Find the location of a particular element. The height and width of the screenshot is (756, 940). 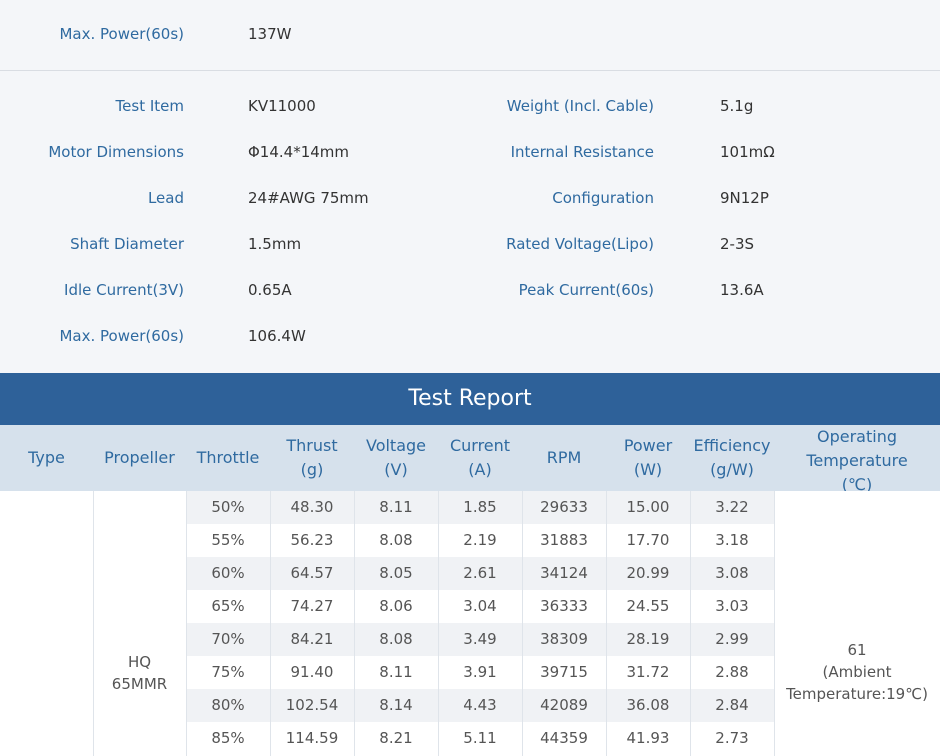

spec-value: 13.6A is located at coordinates (742, 290).